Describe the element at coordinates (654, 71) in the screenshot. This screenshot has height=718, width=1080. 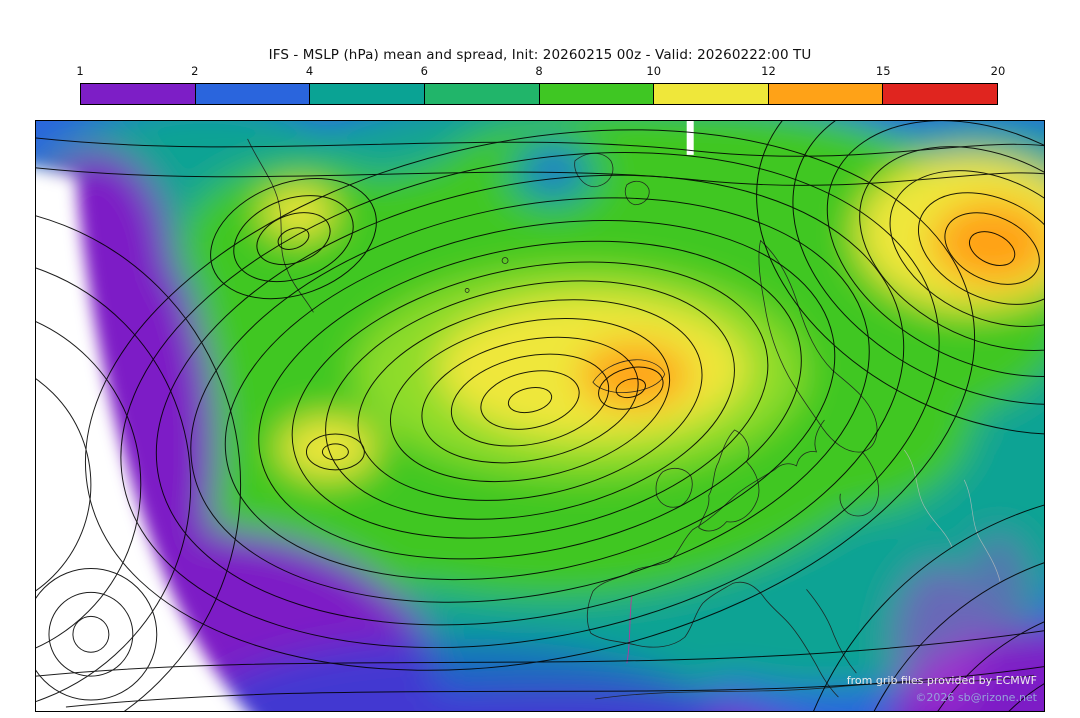
I see `colorbar-tick-label: 10` at that location.